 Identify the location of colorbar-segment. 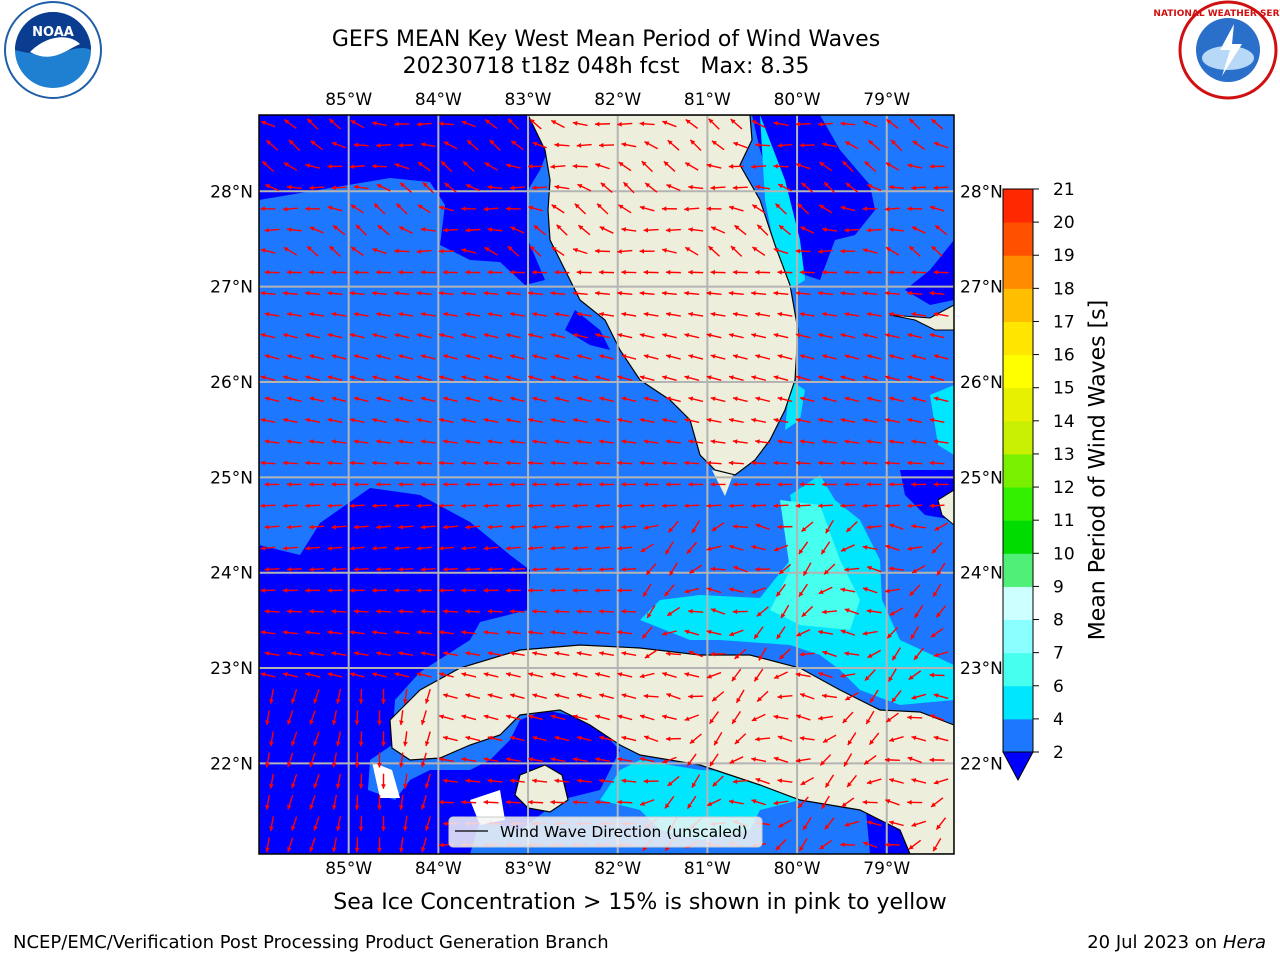
(1018, 735).